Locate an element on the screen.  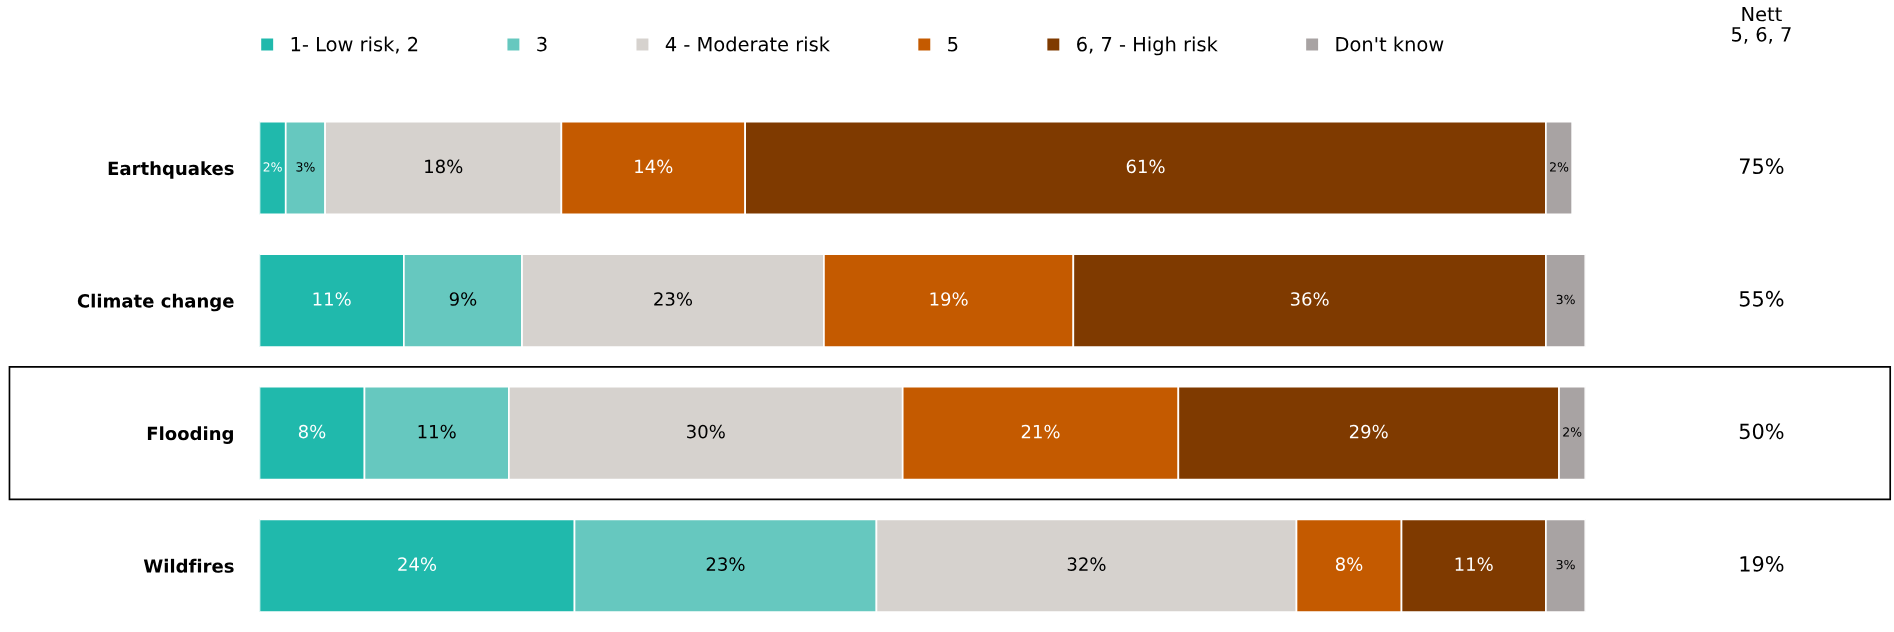
legend-label: 4 - Moderate risk is located at coordinates (747, 44).